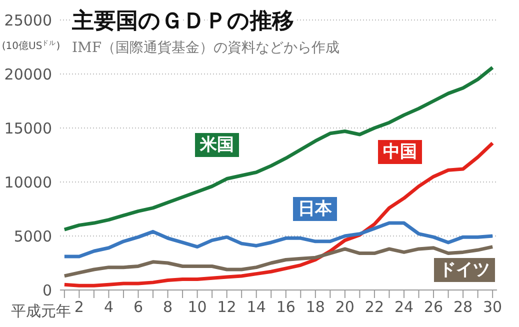 This screenshot has height=327, width=519. Describe the element at coordinates (217, 145) in the screenshot. I see `series-label: 米国` at that location.